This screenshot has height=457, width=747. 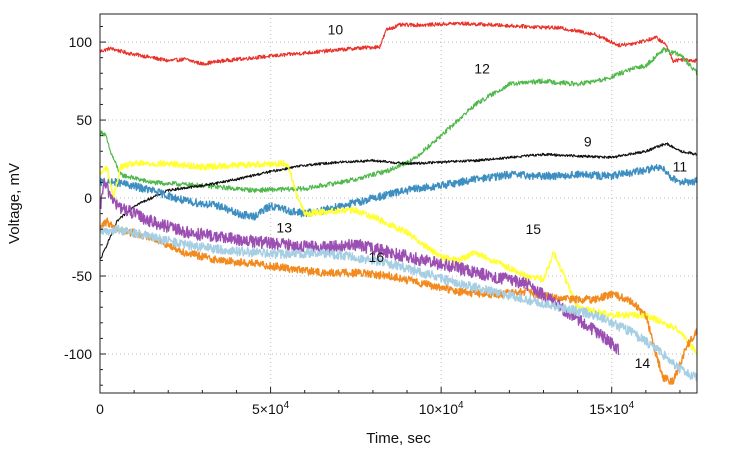 I want to click on series-label-16: 16, so click(x=377, y=257).